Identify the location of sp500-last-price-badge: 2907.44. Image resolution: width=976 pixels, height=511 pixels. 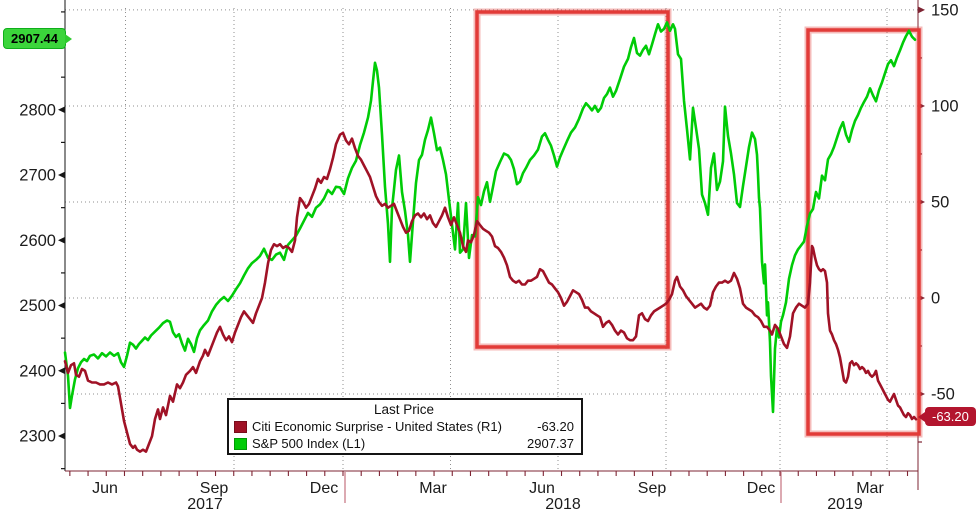
(37, 38).